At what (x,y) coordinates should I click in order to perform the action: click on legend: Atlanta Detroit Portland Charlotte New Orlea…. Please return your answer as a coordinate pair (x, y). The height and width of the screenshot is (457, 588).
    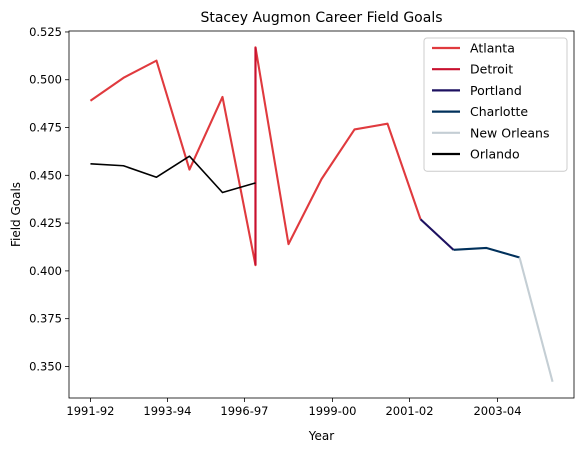
    Looking at the image, I should click on (495, 104).